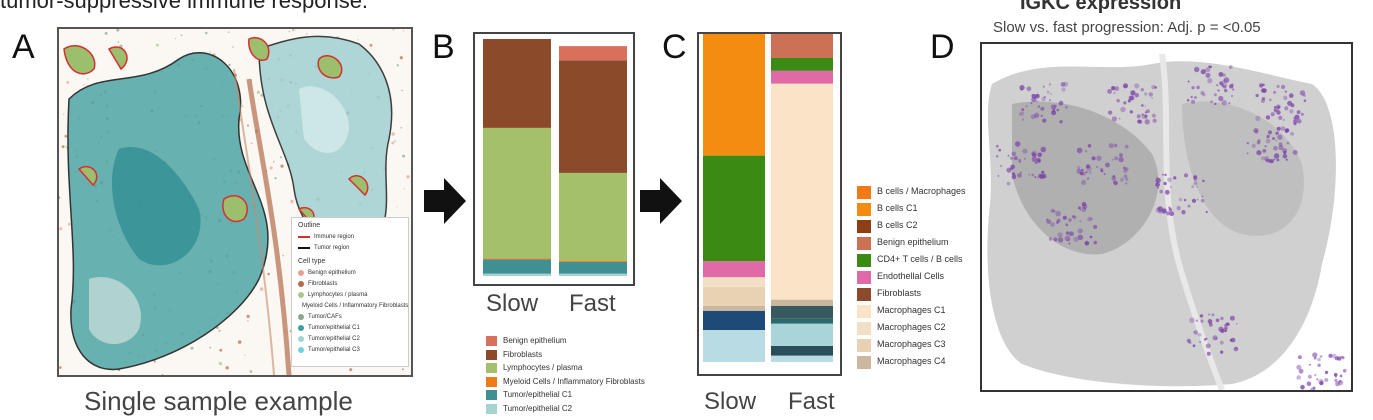  What do you see at coordinates (350, 316) in the screenshot?
I see `celltype-legend-item: Tumor/CAFs` at bounding box center [350, 316].